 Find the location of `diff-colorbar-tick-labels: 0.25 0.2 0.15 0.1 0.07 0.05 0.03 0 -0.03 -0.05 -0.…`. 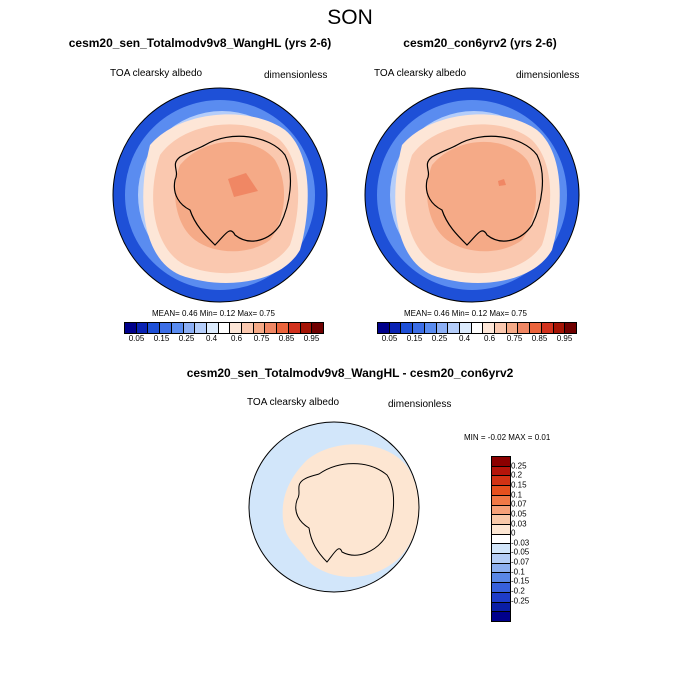

diff-colorbar-tick-labels: 0.25 0.2 0.15 0.1 0.07 0.05 0.03 0 -0.03 -0.05 -0.… is located at coordinates (531, 538).